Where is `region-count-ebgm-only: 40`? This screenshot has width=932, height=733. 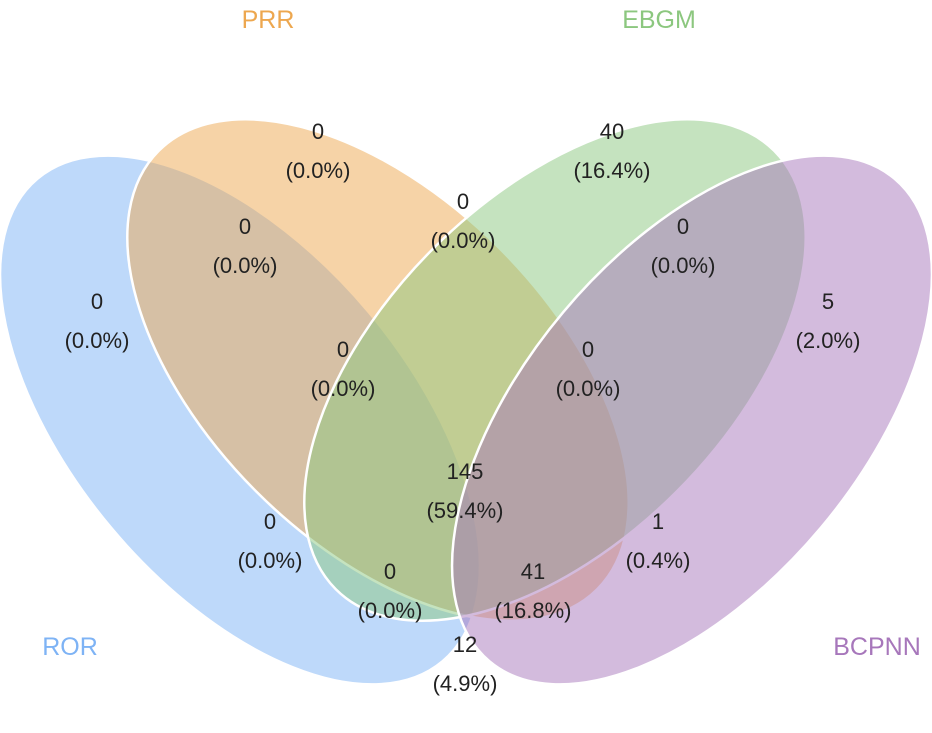 region-count-ebgm-only: 40 is located at coordinates (612, 131).